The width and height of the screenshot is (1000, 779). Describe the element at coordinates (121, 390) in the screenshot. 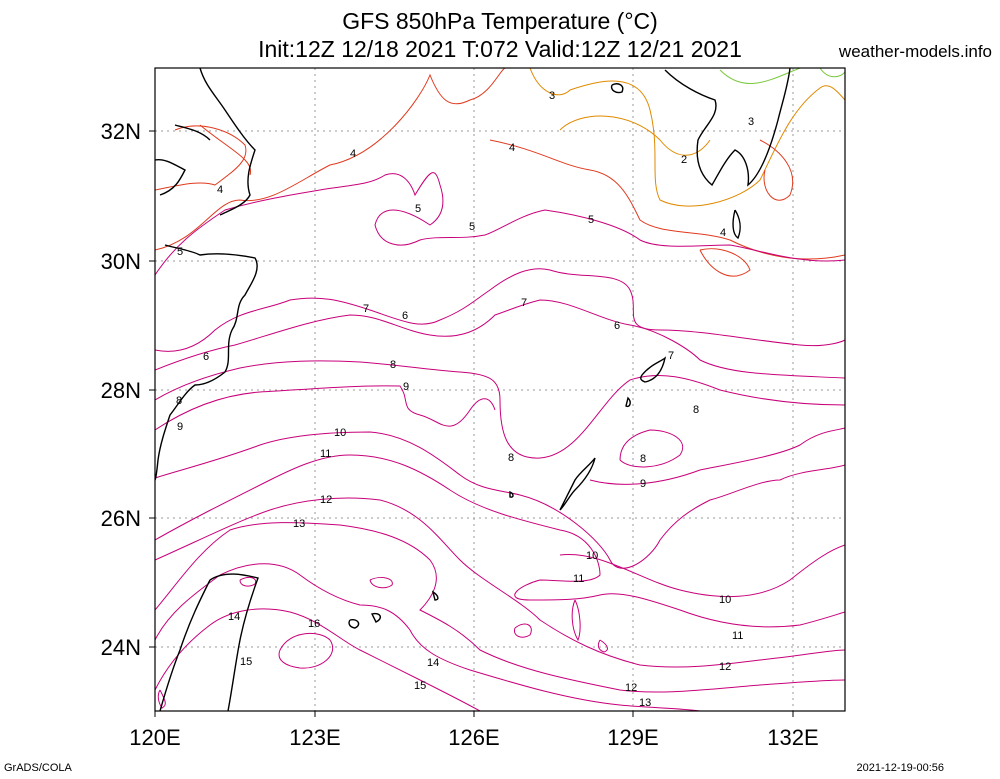

I see `lat-tick-28: 28N` at that location.